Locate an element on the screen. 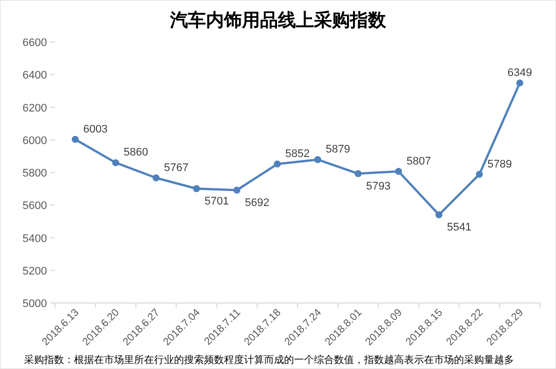 The width and height of the screenshot is (556, 369). data-label: 5807 is located at coordinates (419, 161).